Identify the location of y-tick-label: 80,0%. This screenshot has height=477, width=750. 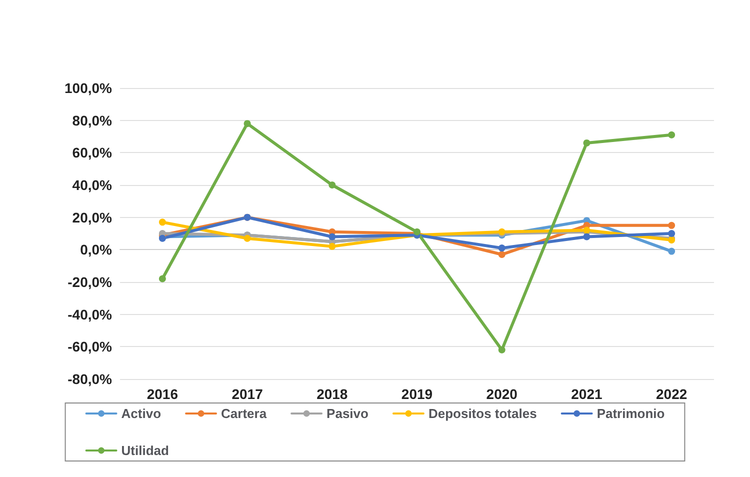
(92, 120).